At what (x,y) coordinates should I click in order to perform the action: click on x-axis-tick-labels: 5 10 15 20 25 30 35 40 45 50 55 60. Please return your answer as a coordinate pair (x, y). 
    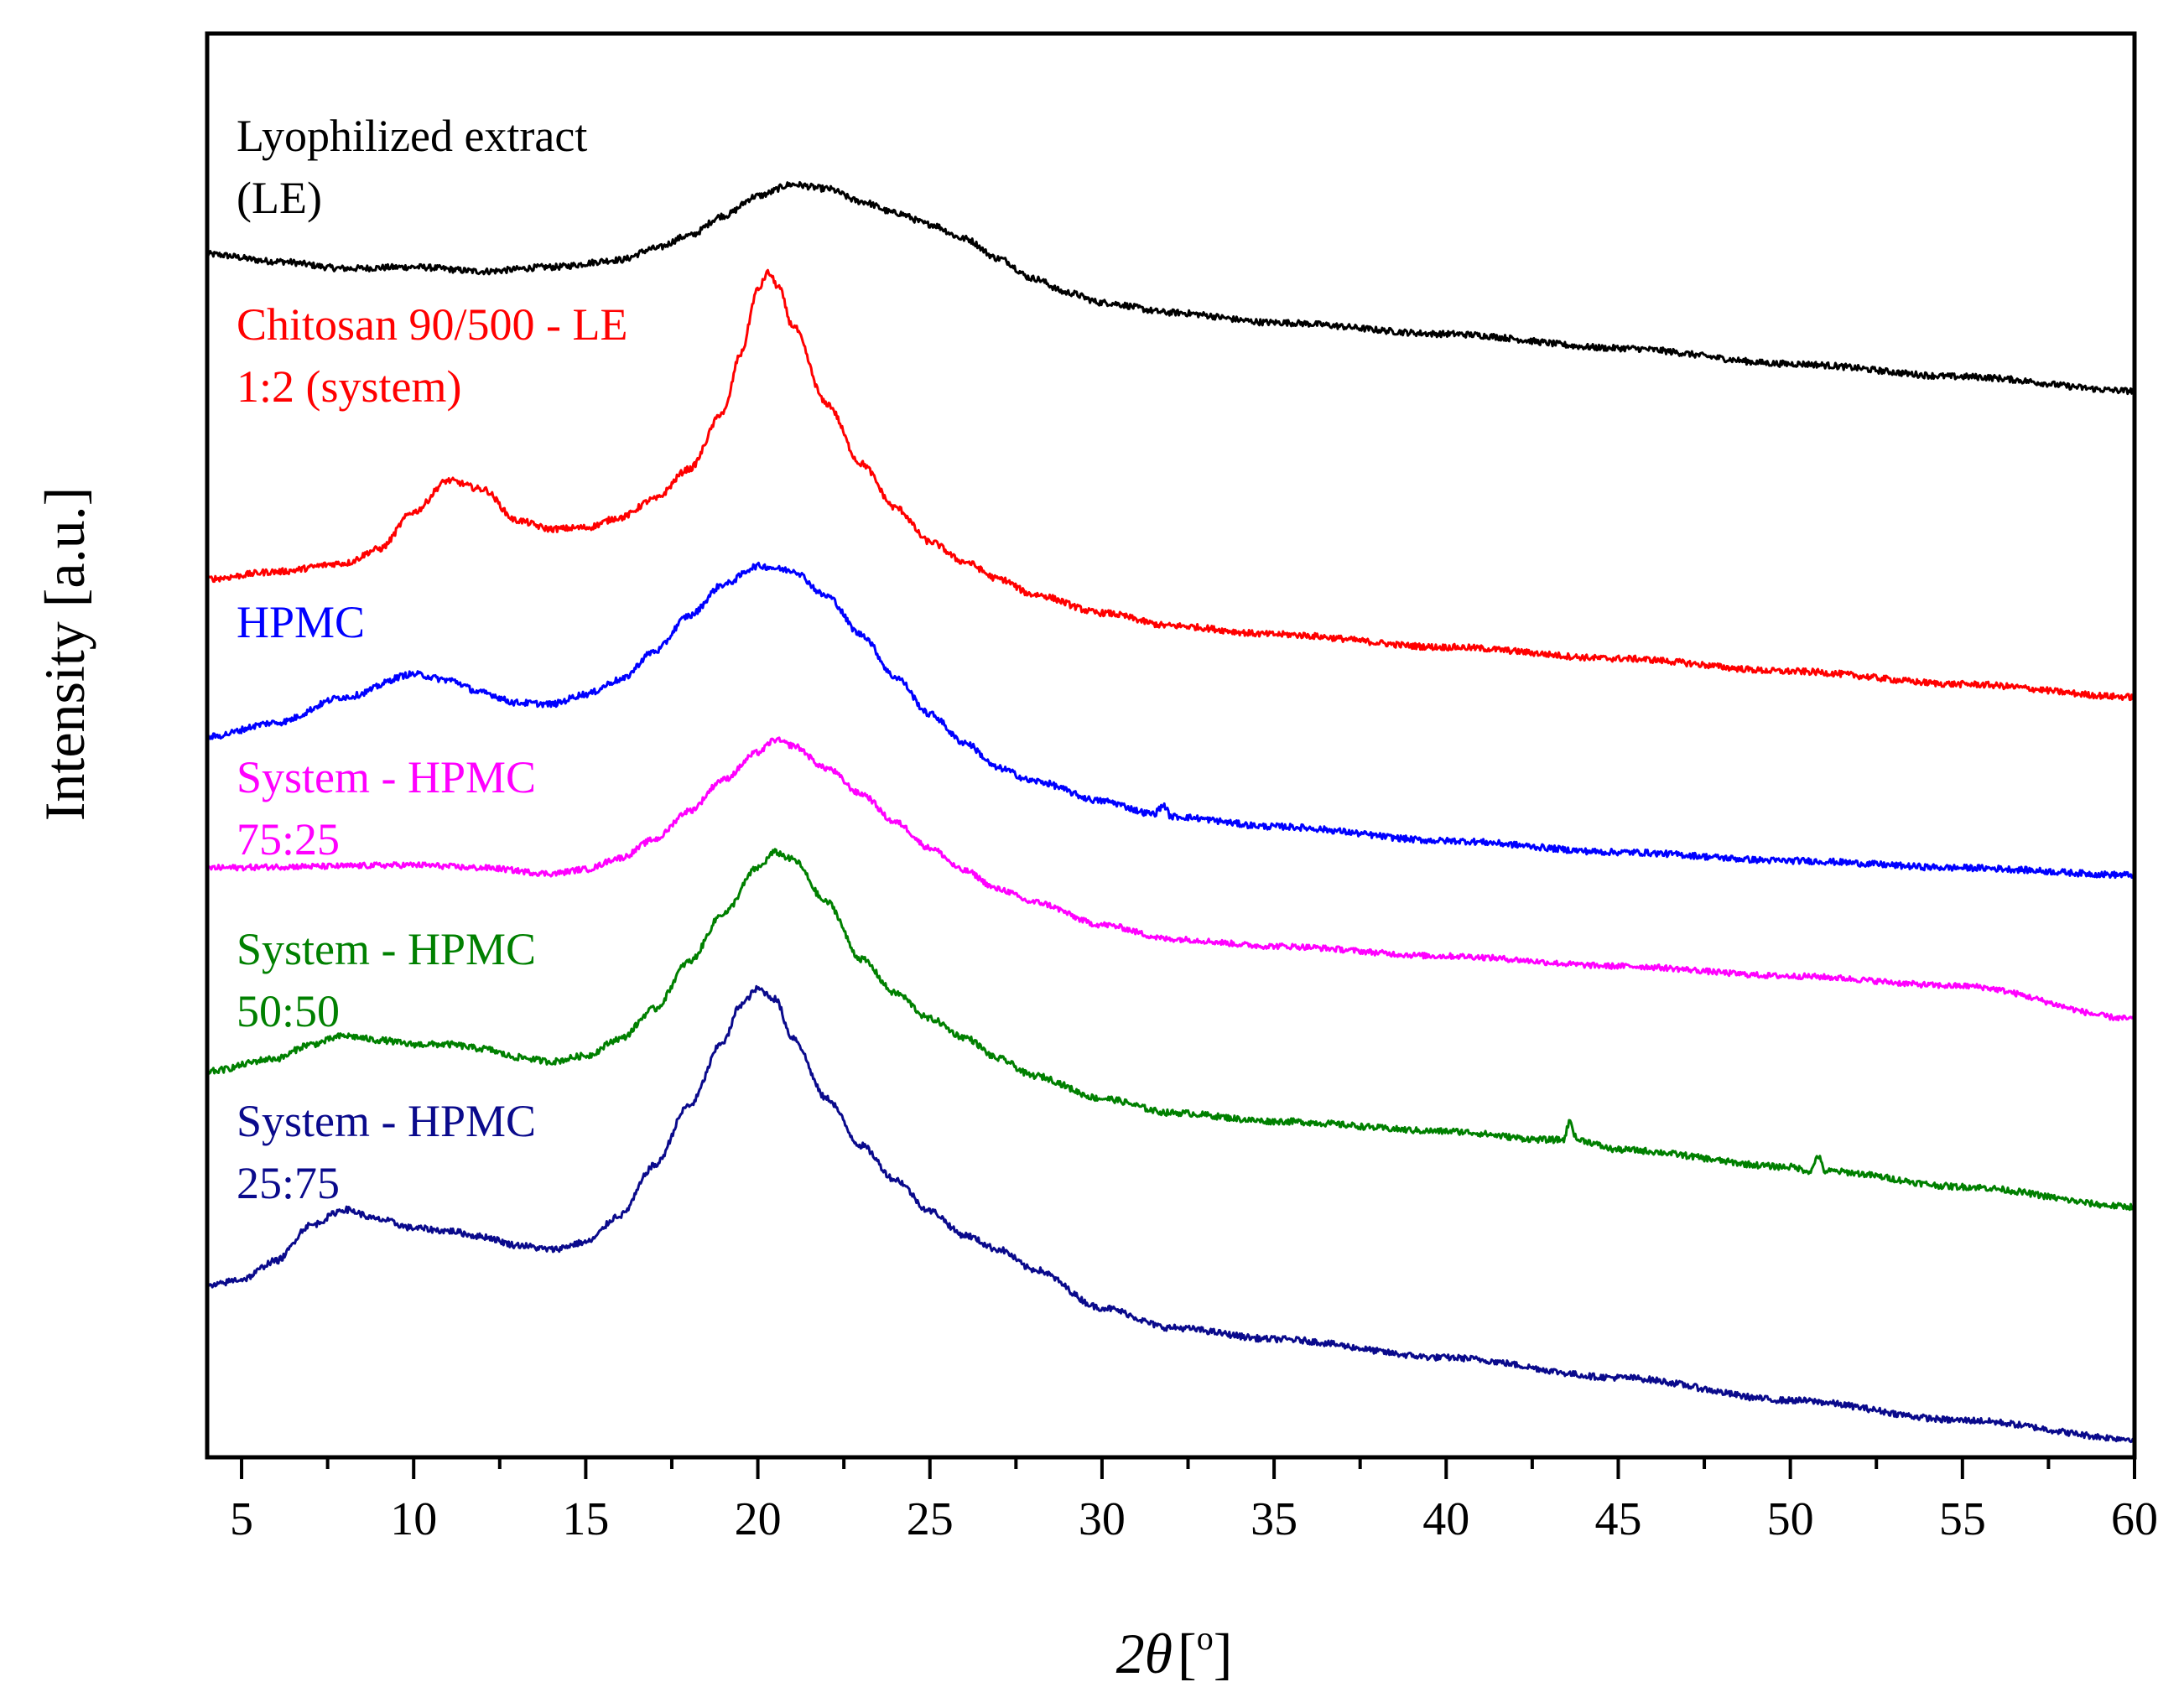
    Looking at the image, I should click on (1194, 1519).